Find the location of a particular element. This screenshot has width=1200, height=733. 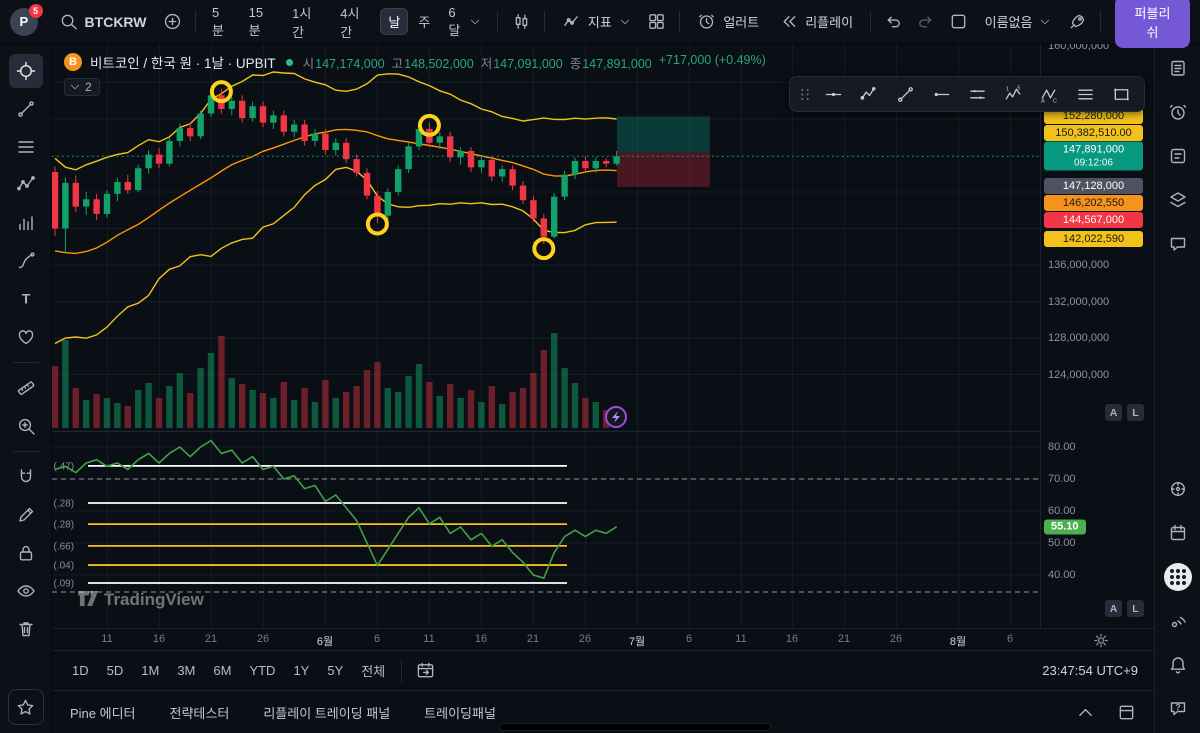

interval-5m: 5분 is located at coordinates (218, 21).